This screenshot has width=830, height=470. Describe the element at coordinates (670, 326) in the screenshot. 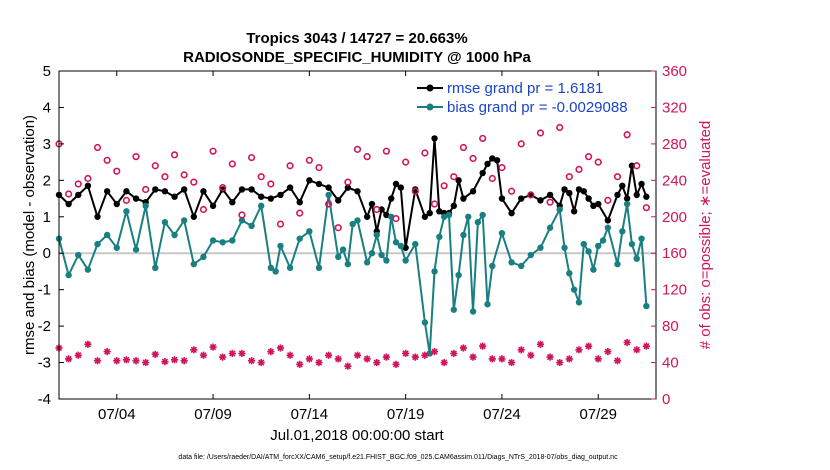

I see `y-right-tick-label: 80` at that location.